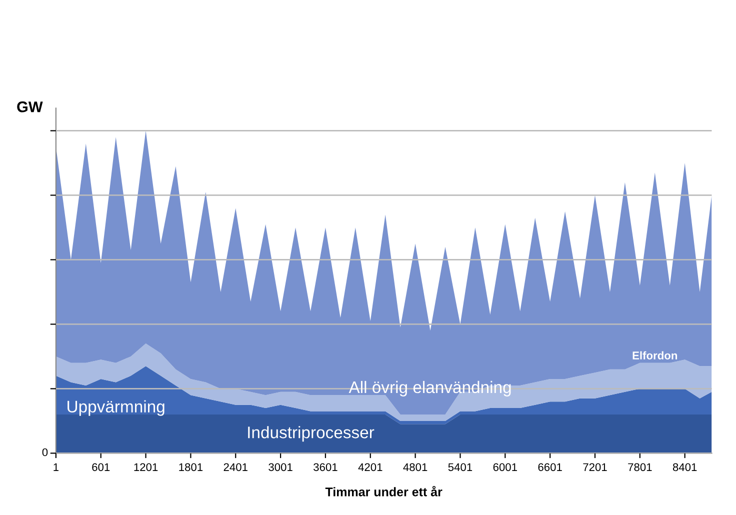  What do you see at coordinates (550, 467) in the screenshot?
I see `x-tick-label: 6601` at bounding box center [550, 467].